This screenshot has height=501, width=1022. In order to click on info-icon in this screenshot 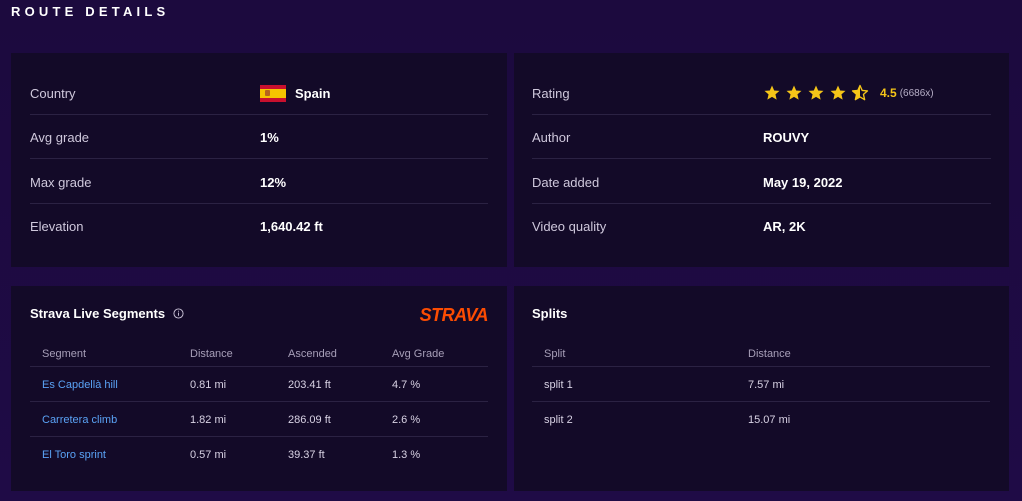, I will do `click(178, 313)`.